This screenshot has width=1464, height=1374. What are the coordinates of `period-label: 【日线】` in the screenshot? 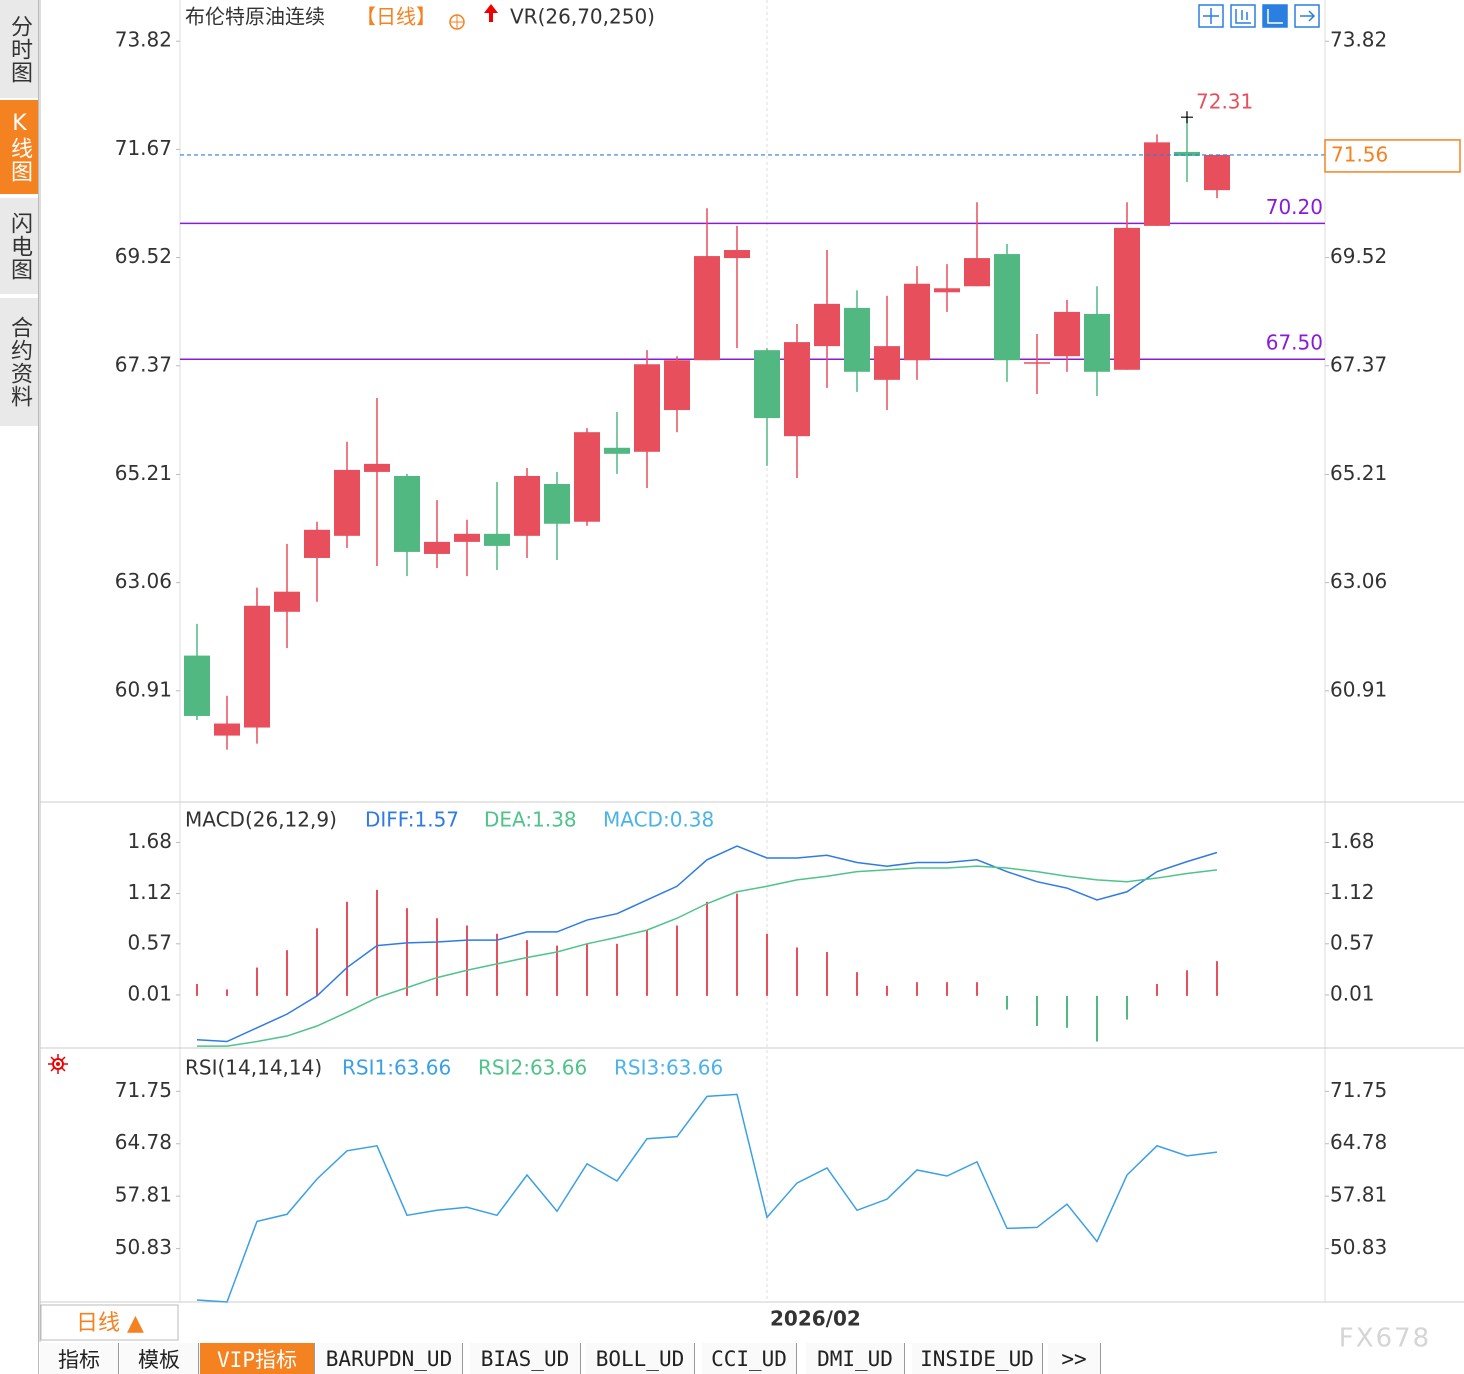 It's located at (396, 17).